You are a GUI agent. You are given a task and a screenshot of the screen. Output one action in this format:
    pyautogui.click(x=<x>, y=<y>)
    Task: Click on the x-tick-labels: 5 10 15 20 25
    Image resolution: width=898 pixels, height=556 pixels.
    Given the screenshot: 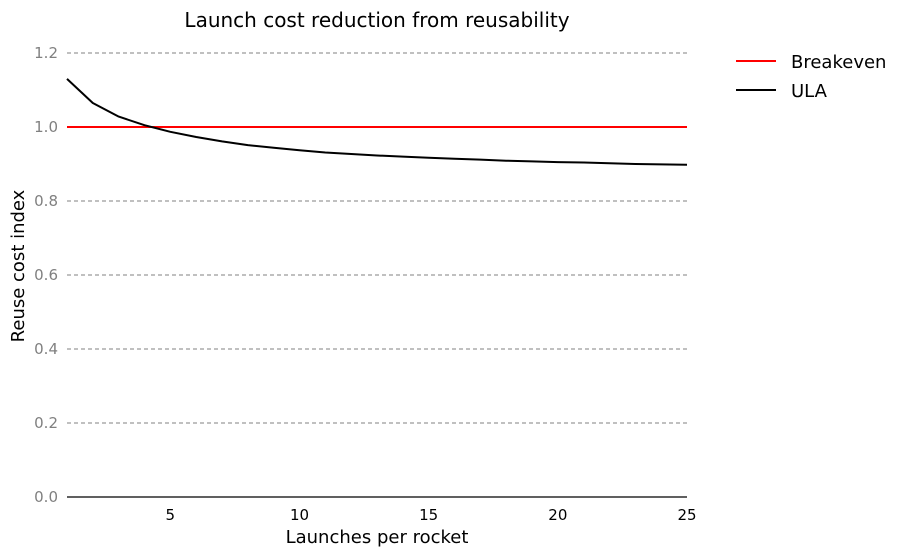 What is the action you would take?
    pyautogui.click(x=431, y=515)
    